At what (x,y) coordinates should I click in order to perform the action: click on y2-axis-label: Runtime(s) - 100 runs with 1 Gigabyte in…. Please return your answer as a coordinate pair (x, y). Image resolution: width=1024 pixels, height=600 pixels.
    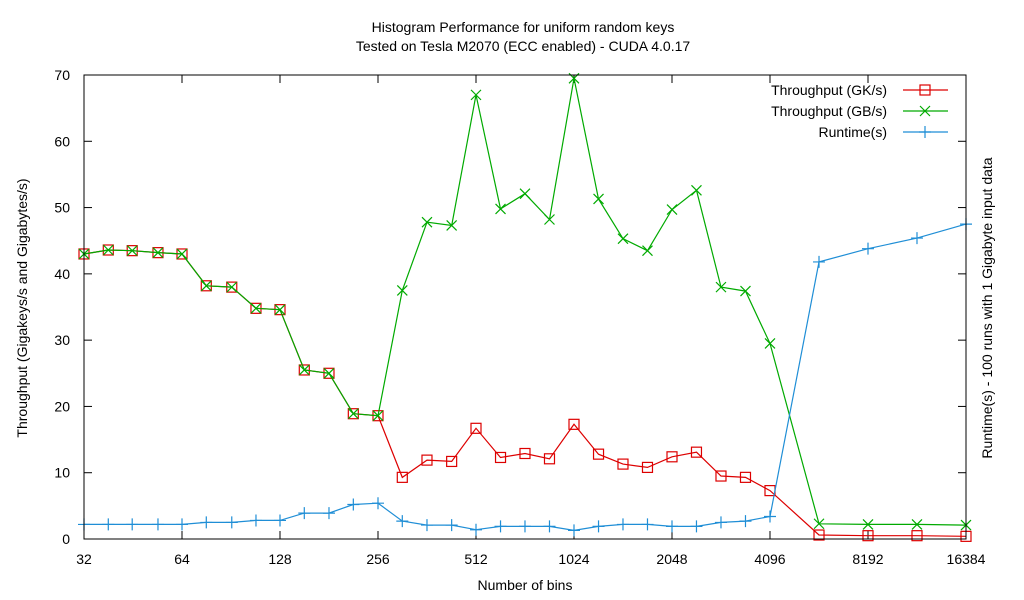
    Looking at the image, I should click on (987, 307).